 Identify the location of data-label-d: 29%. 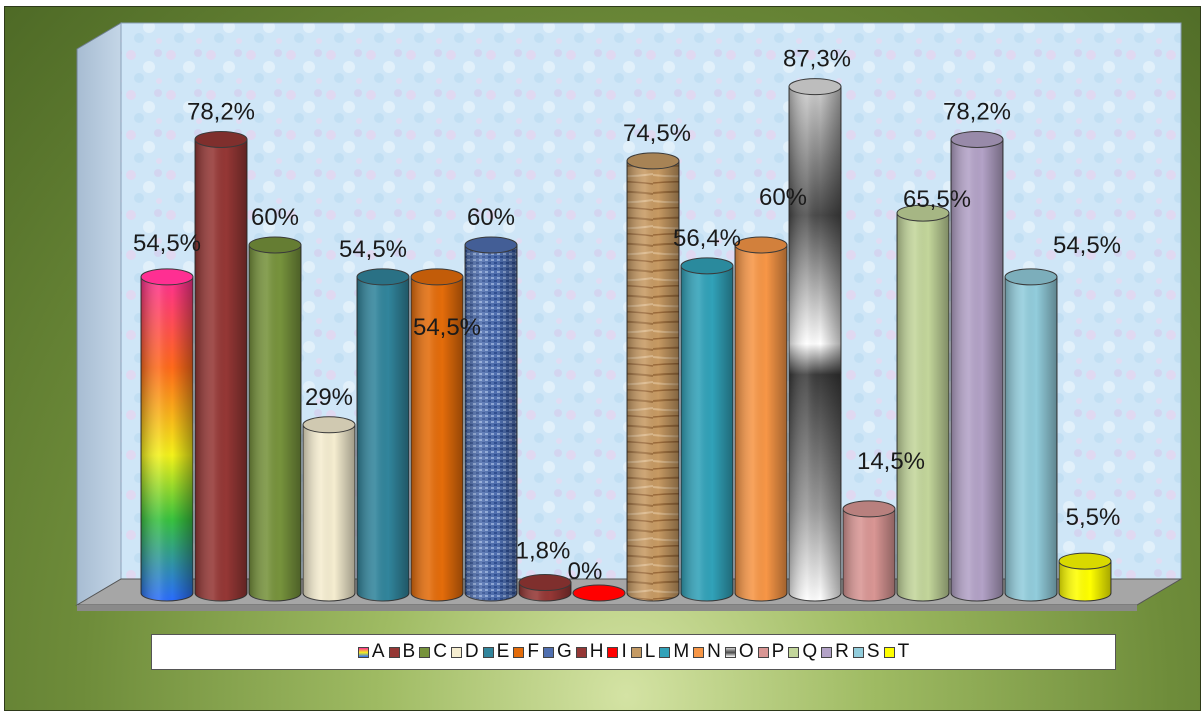
(329, 397).